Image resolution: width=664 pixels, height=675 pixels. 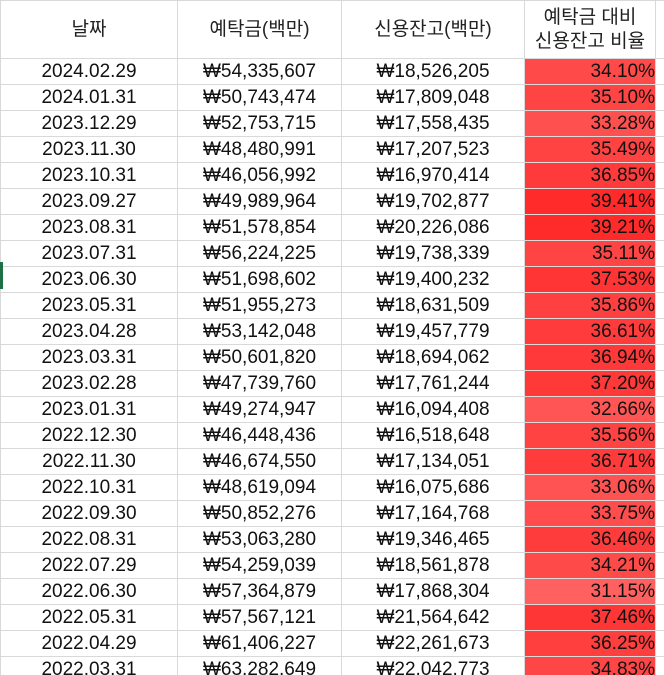 I want to click on cell-credit: ₩17,868,304, so click(x=433, y=591).